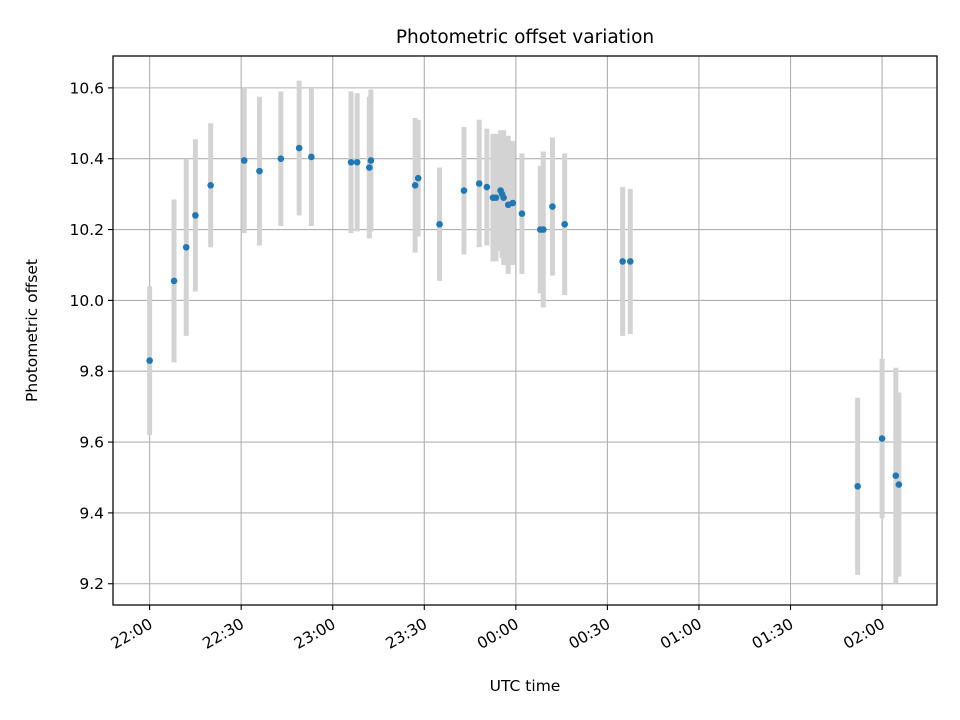 The image size is (960, 720). Describe the element at coordinates (525, 37) in the screenshot. I see `chart-title: Photometric offset variation` at that location.